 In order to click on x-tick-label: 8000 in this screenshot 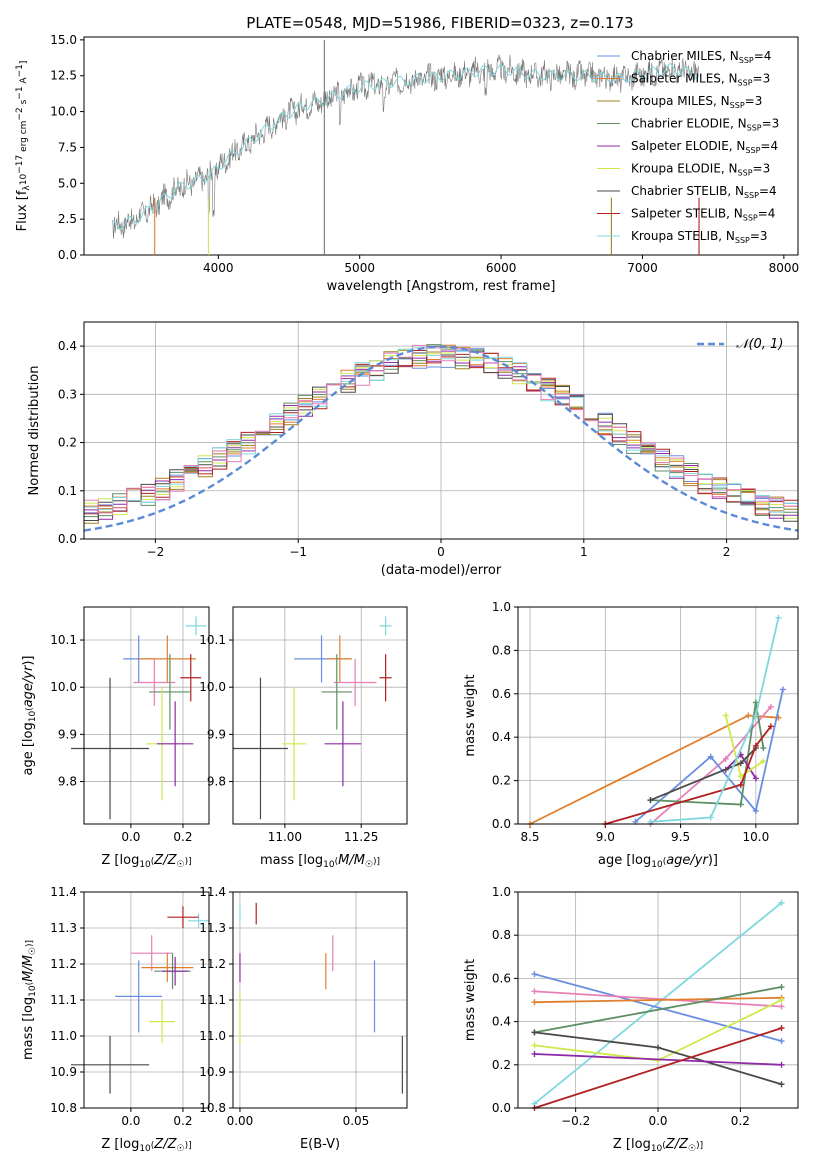, I will do `click(784, 268)`.